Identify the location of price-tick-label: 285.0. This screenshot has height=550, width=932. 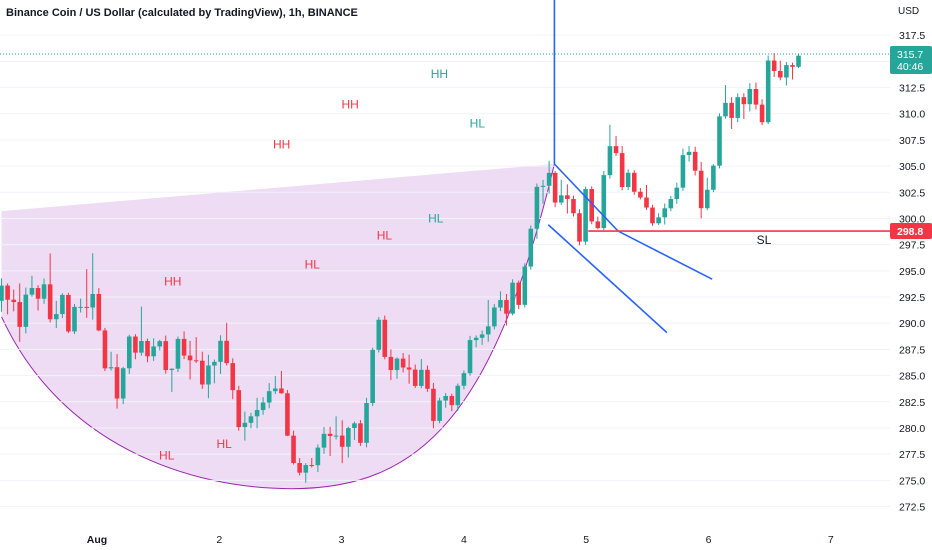
(912, 377).